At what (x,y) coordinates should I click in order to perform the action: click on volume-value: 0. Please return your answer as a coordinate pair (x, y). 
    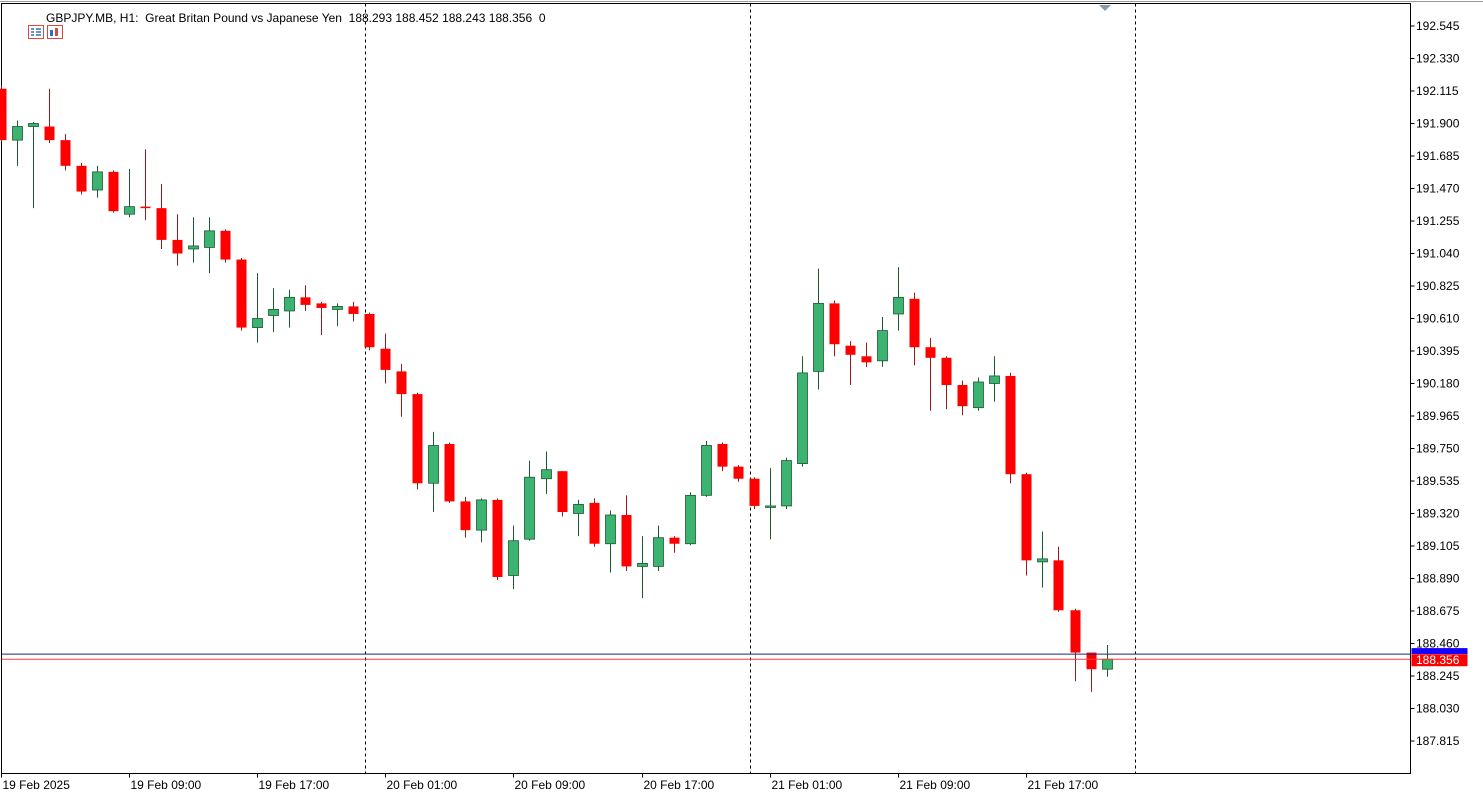
    Looking at the image, I should click on (542, 18).